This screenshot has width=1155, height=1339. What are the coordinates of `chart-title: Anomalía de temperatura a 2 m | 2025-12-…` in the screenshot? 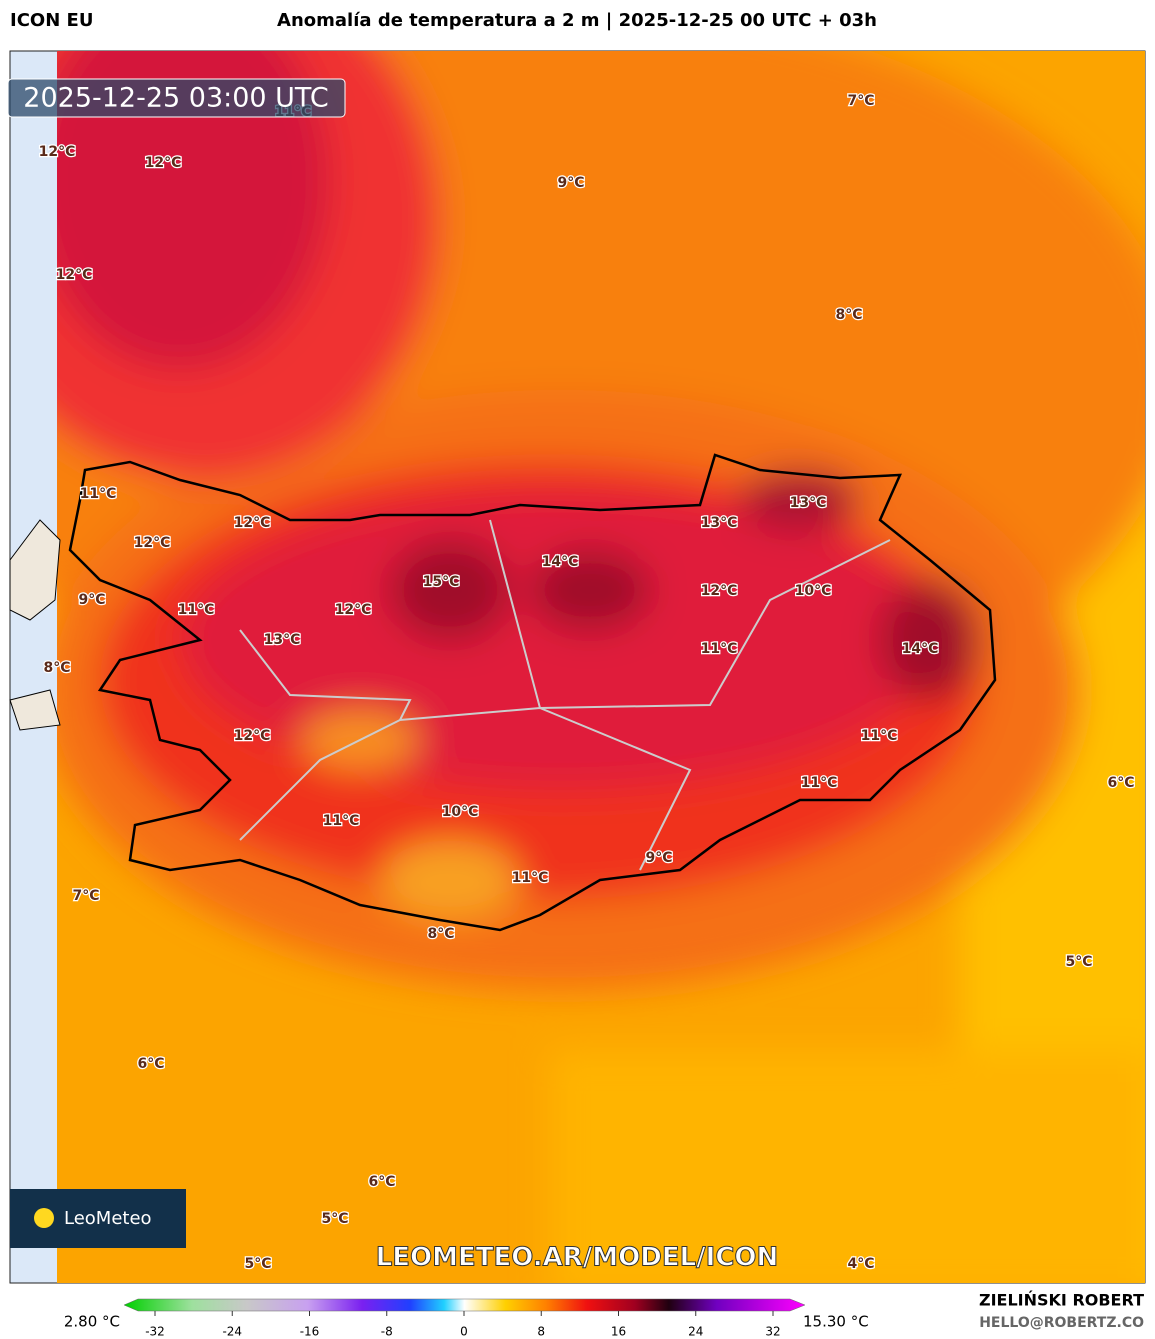 It's located at (577, 20).